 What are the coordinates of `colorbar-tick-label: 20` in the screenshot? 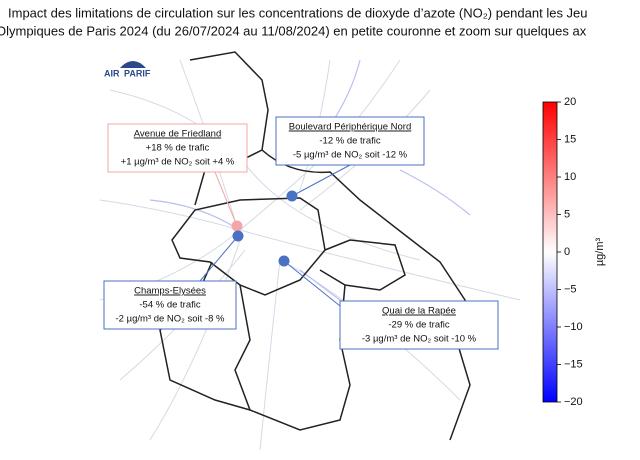 It's located at (570, 102).